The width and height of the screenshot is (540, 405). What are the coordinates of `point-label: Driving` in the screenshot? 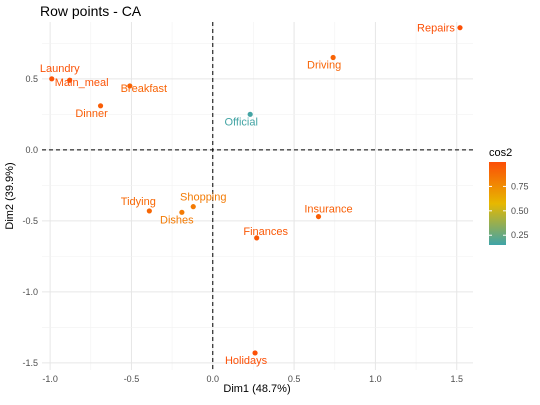 It's located at (324, 66).